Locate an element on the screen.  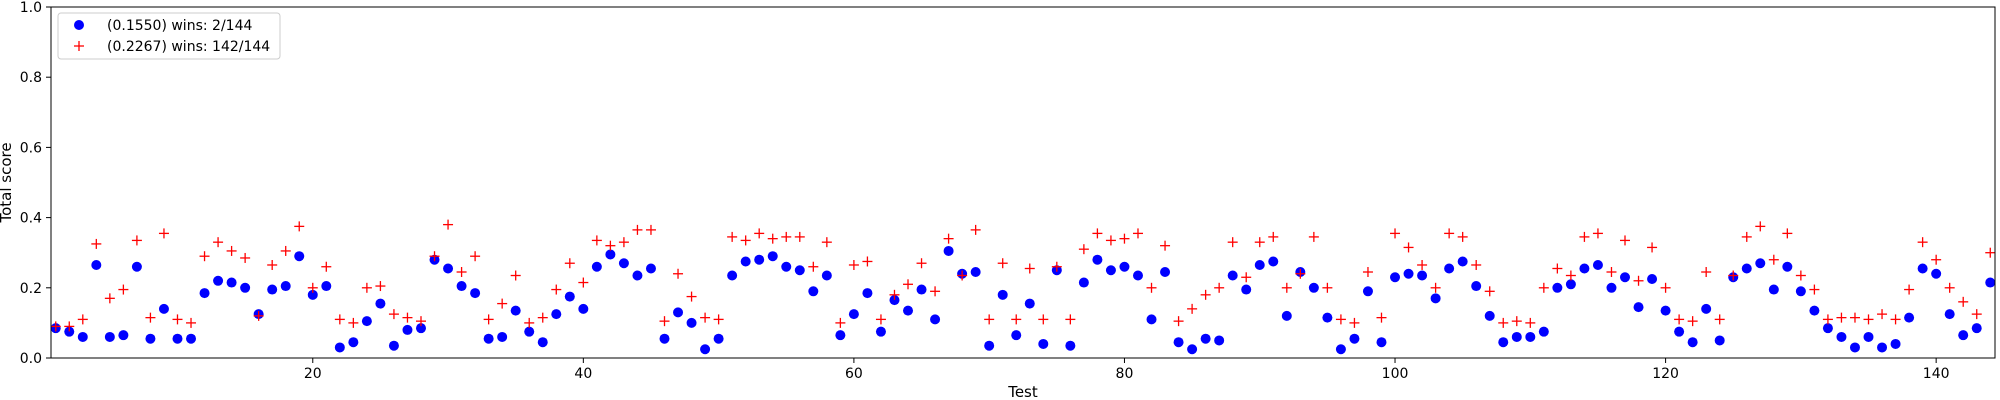
x-tick-label: 80 is located at coordinates (1125, 374).